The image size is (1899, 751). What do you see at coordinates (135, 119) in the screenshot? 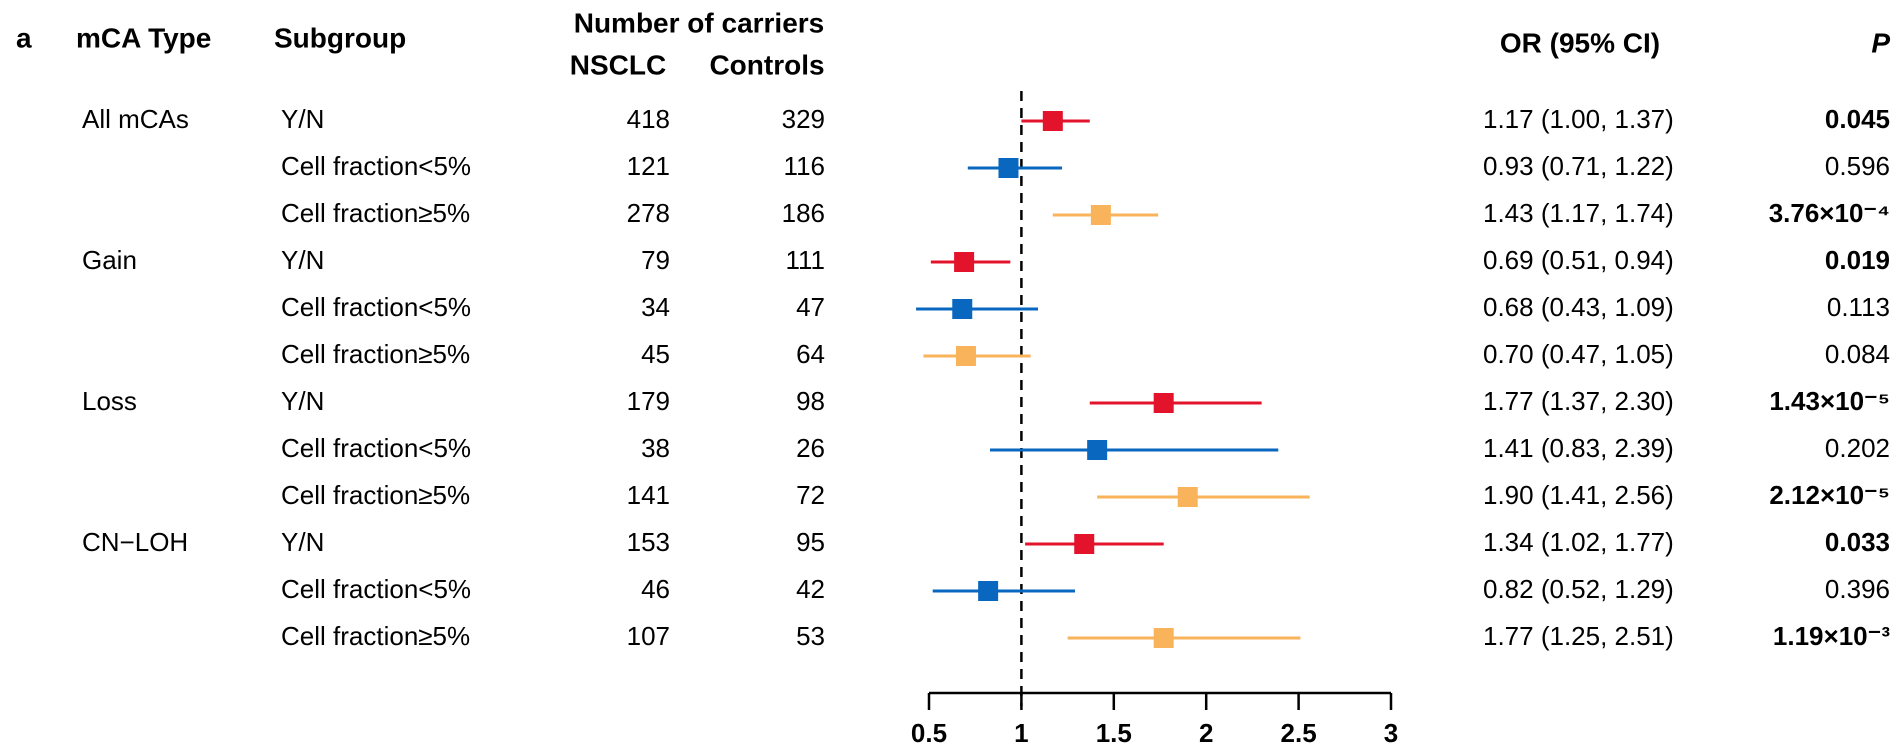
I see `group-label: All mCAs` at bounding box center [135, 119].